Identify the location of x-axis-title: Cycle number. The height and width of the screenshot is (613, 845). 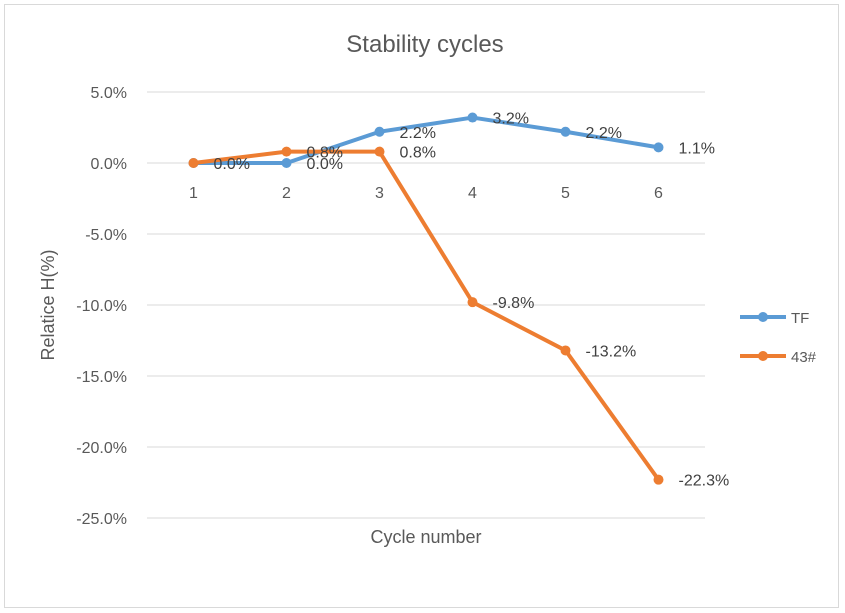
(425, 537).